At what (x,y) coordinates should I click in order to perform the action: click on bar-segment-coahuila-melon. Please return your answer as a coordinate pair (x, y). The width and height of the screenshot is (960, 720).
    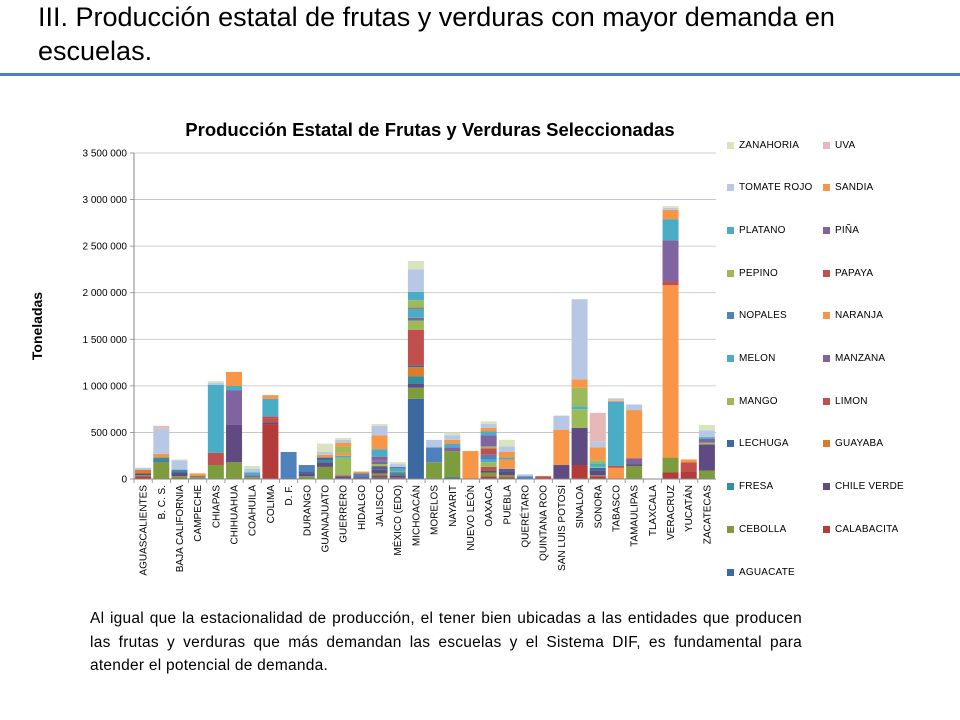
    Looking at the image, I should click on (252, 474).